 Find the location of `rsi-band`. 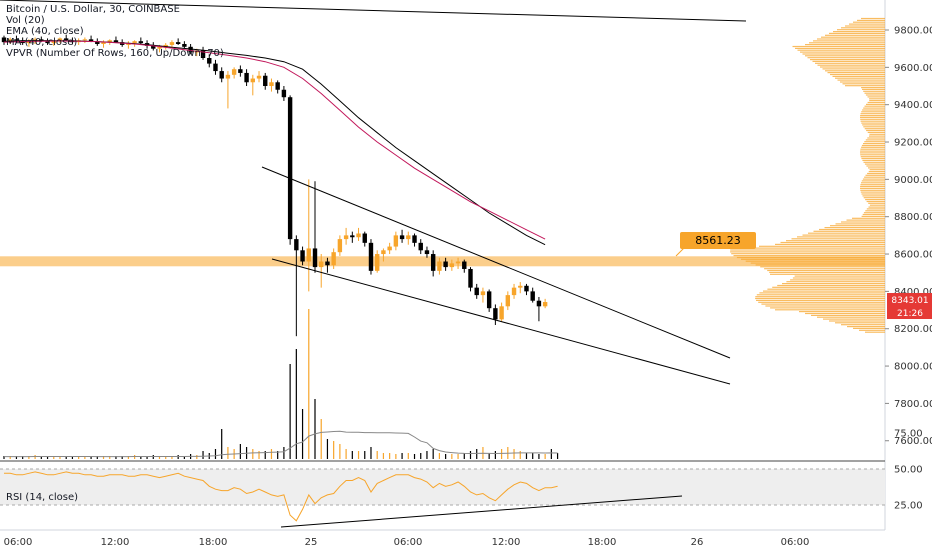

rsi-band is located at coordinates (442, 487).